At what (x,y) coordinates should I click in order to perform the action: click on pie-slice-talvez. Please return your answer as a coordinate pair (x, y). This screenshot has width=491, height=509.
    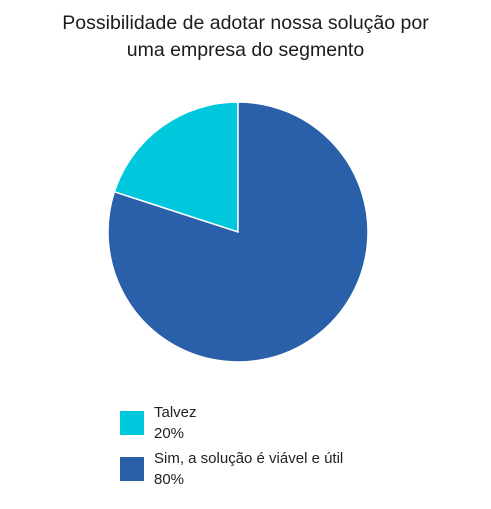
    Looking at the image, I should click on (176, 167).